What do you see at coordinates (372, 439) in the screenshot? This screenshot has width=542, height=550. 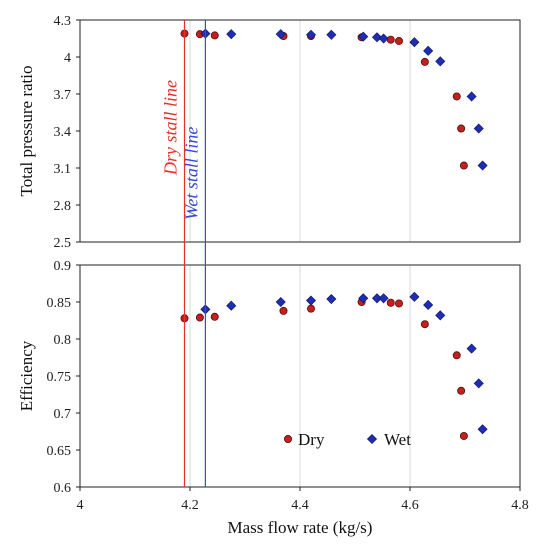 I see `legend-wet-marker` at bounding box center [372, 439].